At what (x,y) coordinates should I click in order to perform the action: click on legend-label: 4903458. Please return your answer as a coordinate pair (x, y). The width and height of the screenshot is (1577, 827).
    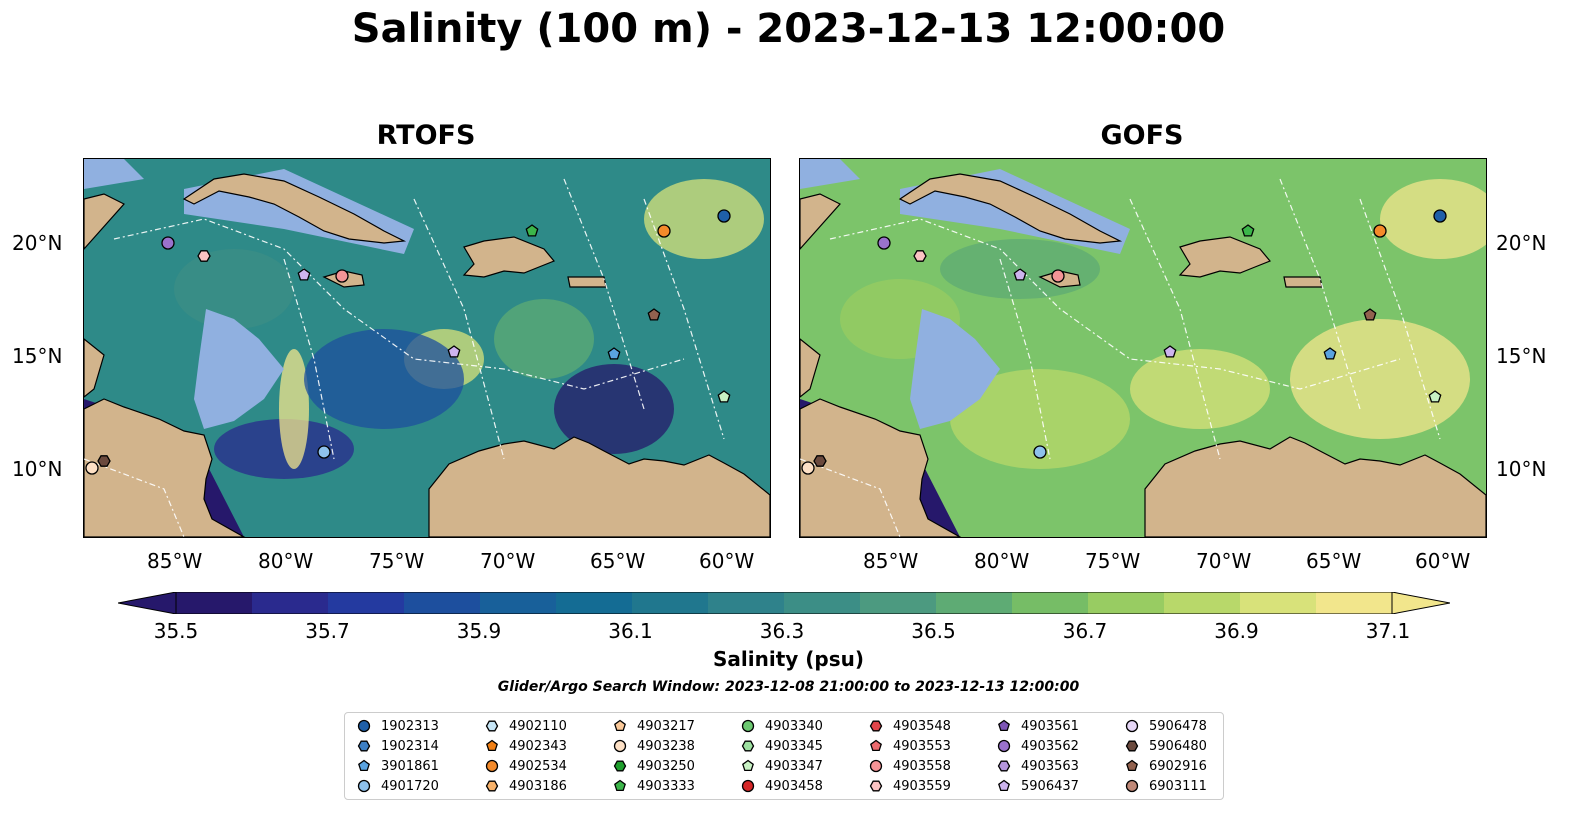
    Looking at the image, I should click on (794, 786).